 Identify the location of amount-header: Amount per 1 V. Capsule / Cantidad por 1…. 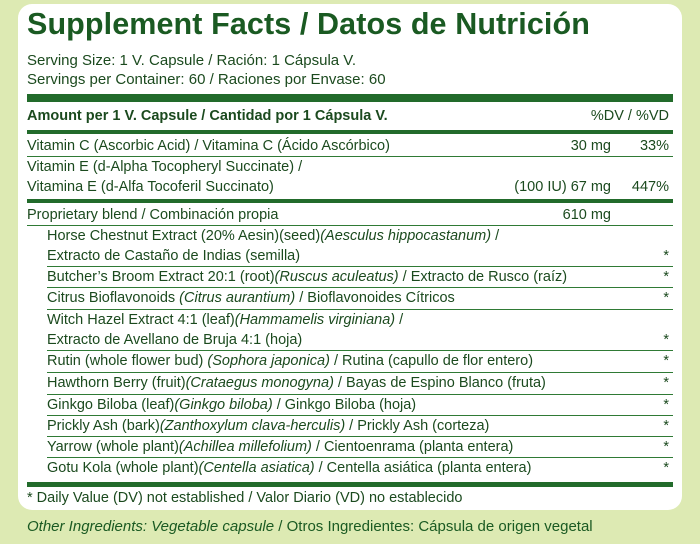
(207, 116).